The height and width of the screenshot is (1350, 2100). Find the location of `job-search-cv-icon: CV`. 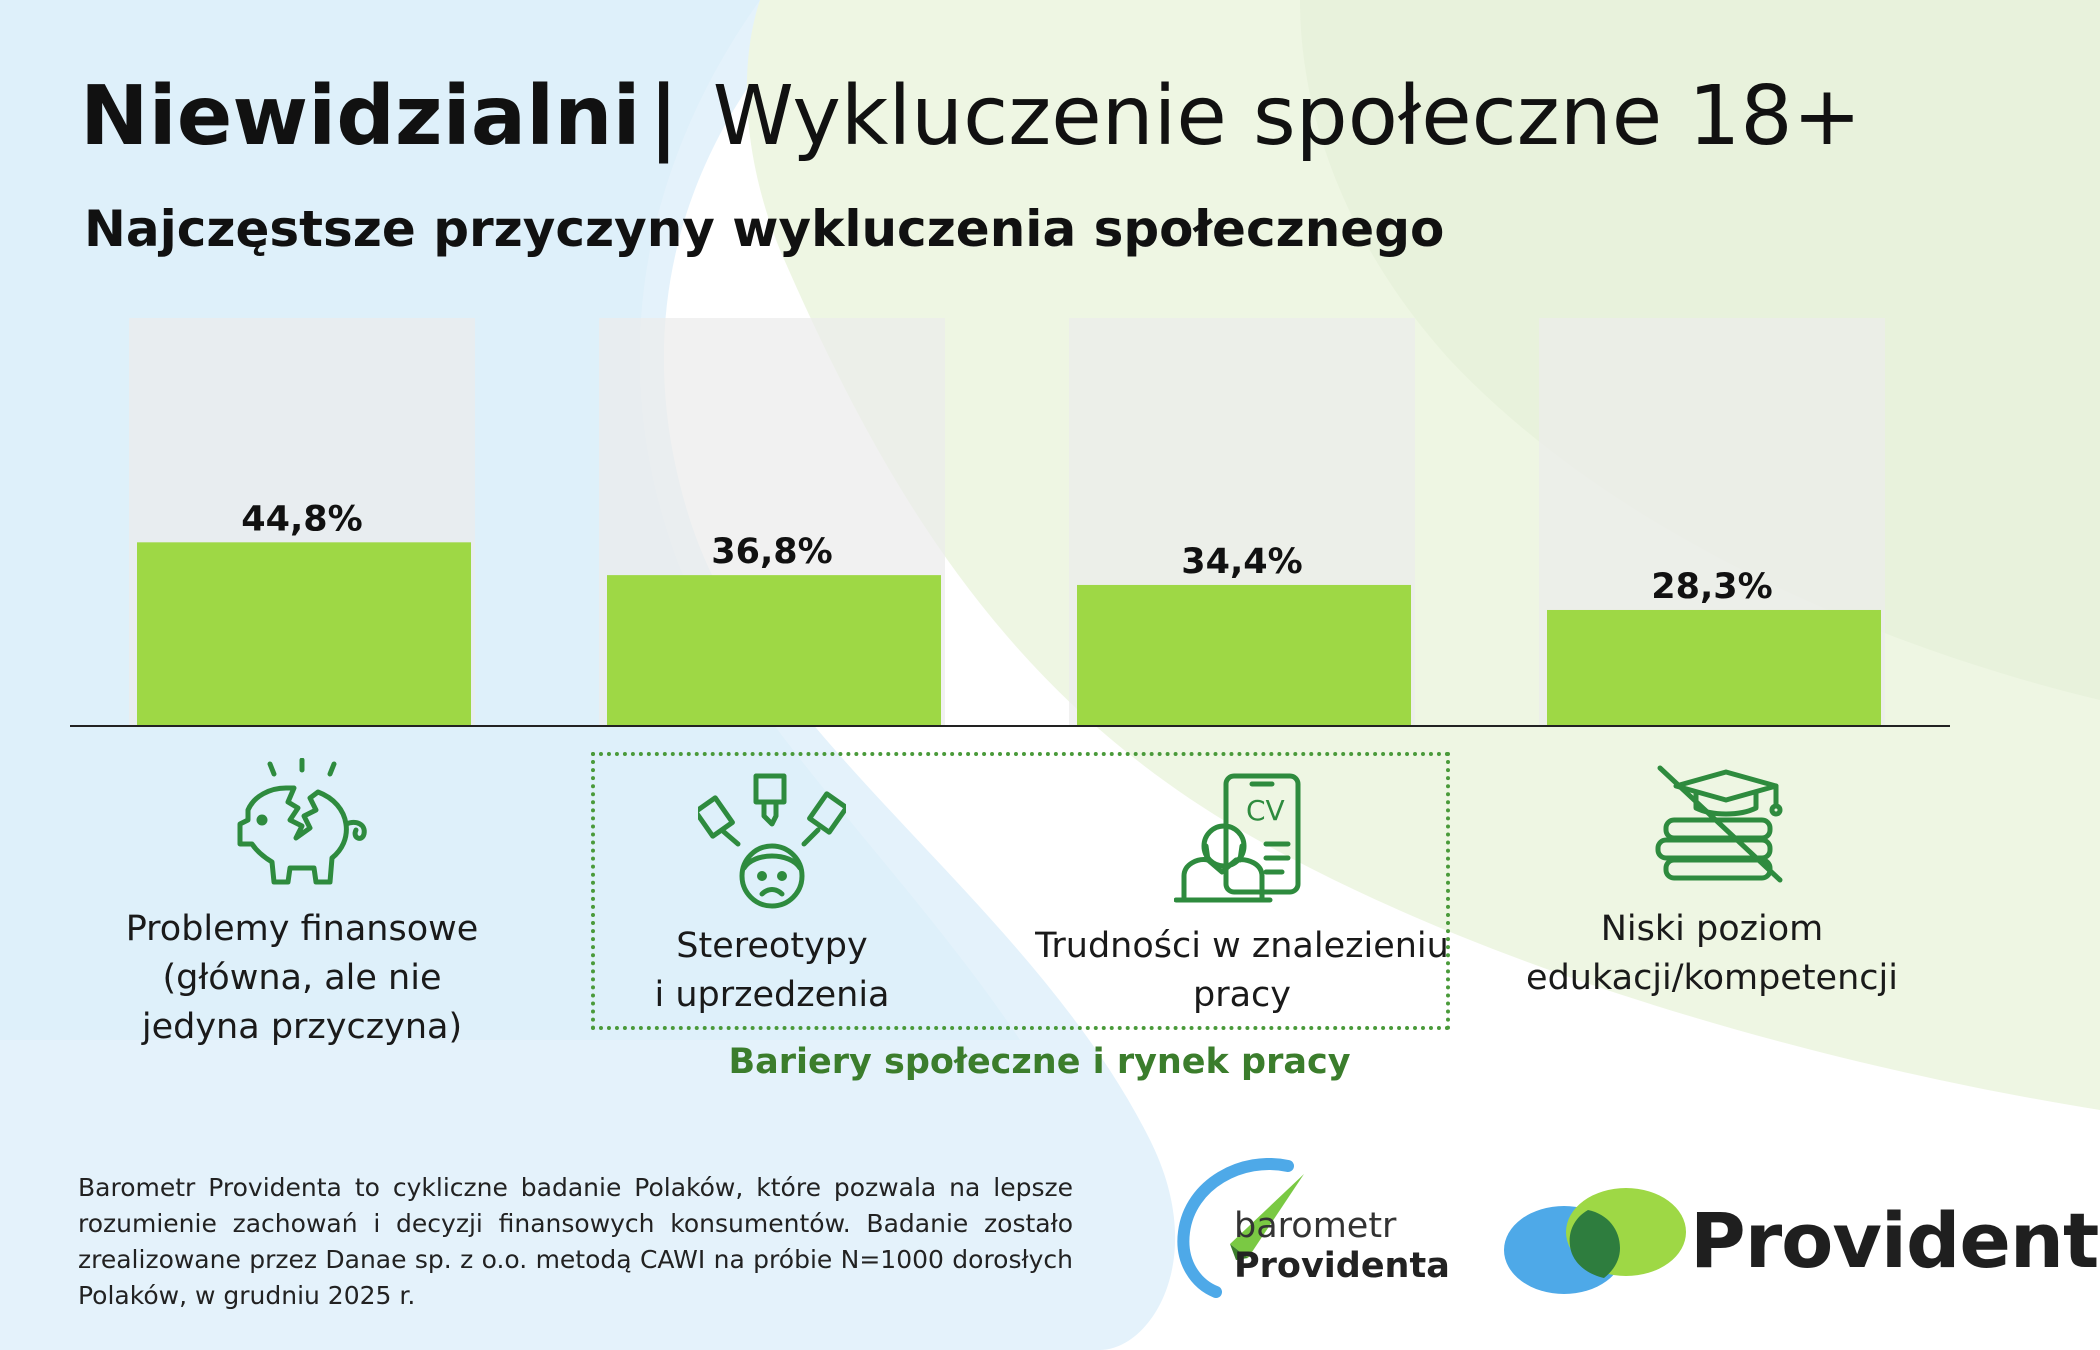

job-search-cv-icon: CV is located at coordinates (1237, 838).